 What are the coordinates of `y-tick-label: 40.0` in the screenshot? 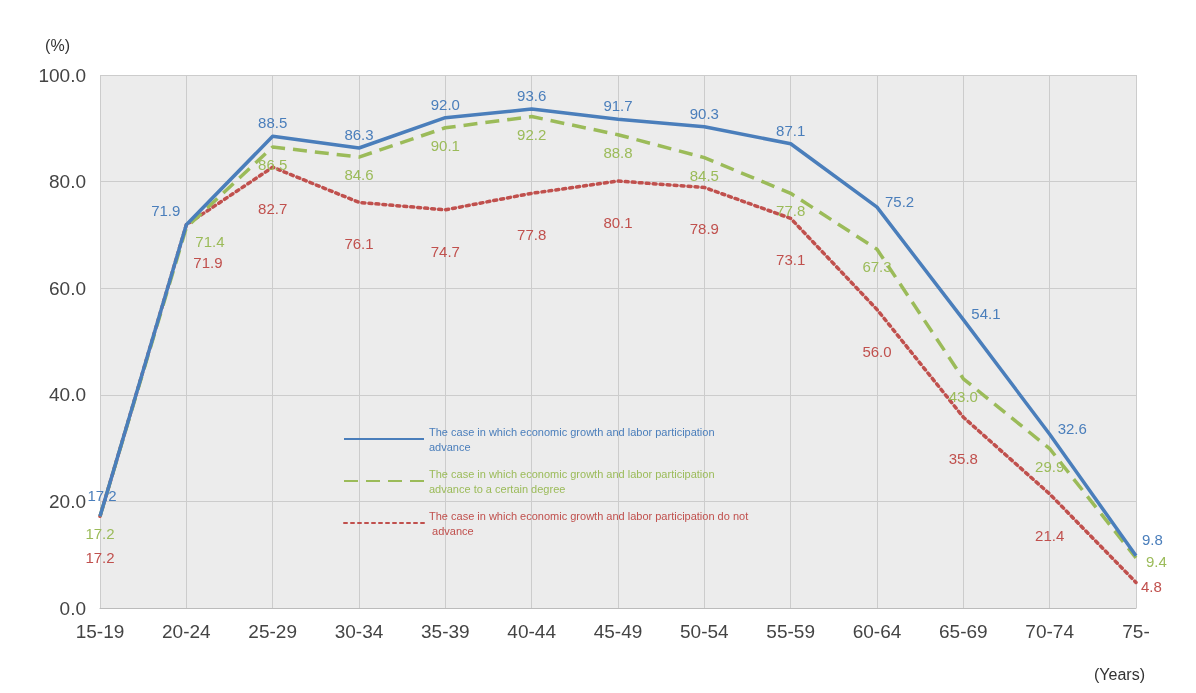 It's located at (67, 395).